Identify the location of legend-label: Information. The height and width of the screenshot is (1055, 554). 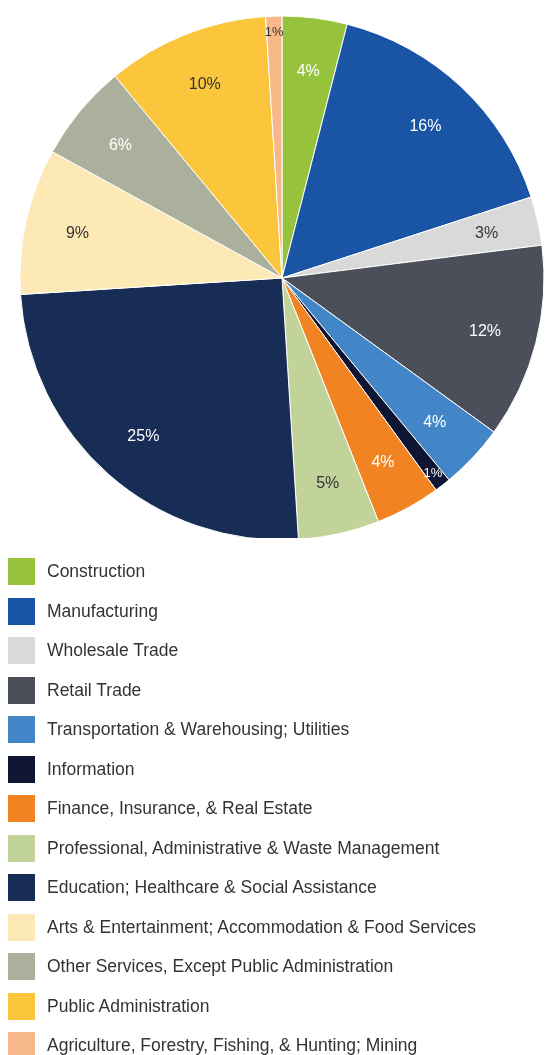
(91, 769).